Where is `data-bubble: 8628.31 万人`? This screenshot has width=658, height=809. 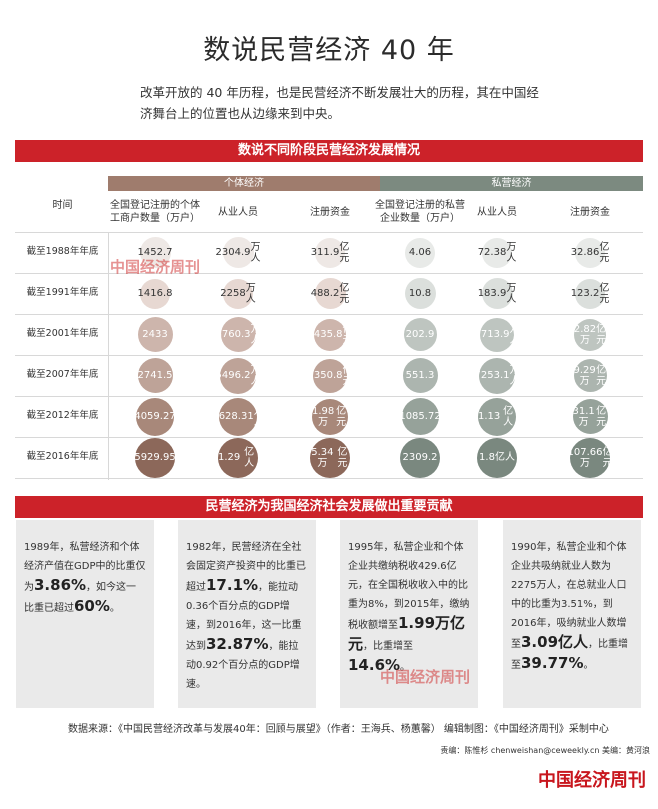
data-bubble: 8628.31 万人 is located at coordinates (238, 416).